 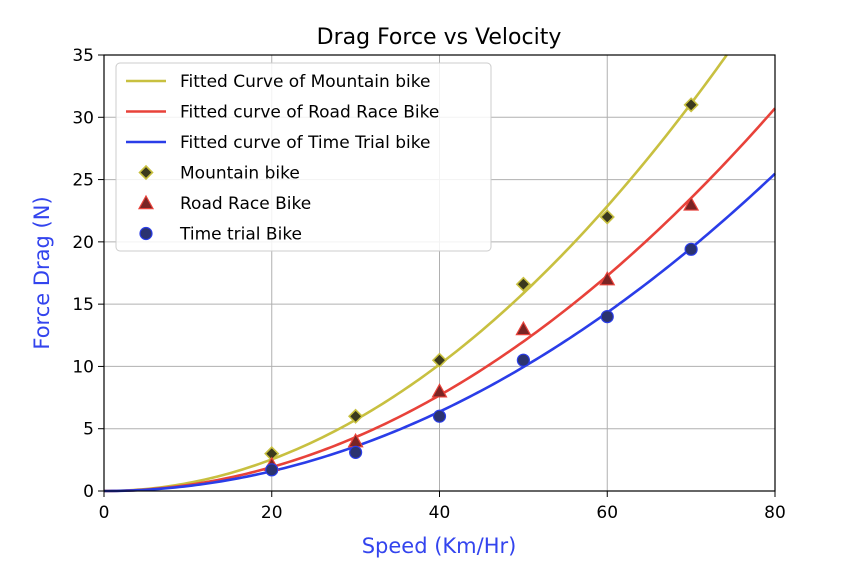 What do you see at coordinates (88, 492) in the screenshot?
I see `y-tick-label: 0` at bounding box center [88, 492].